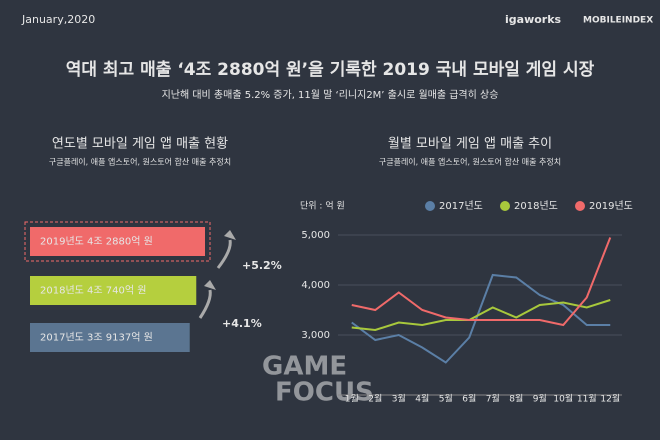  What do you see at coordinates (536, 206) in the screenshot?
I see `legend-label: 2018년도` at bounding box center [536, 206].